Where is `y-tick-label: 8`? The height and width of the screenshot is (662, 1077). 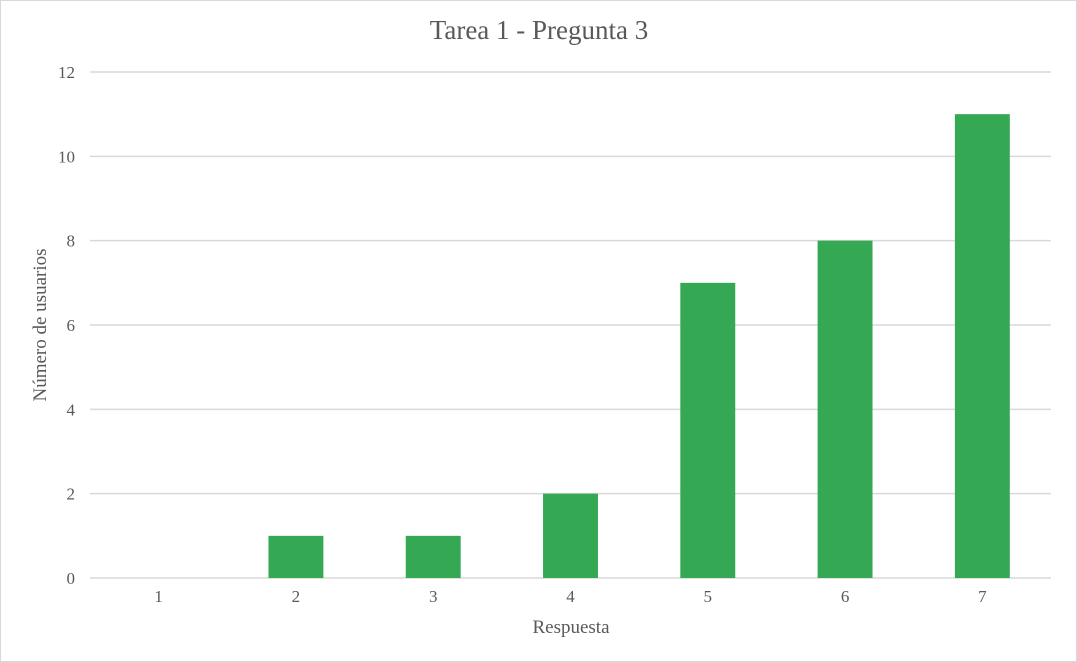
y-tick-label: 8 is located at coordinates (71, 241).